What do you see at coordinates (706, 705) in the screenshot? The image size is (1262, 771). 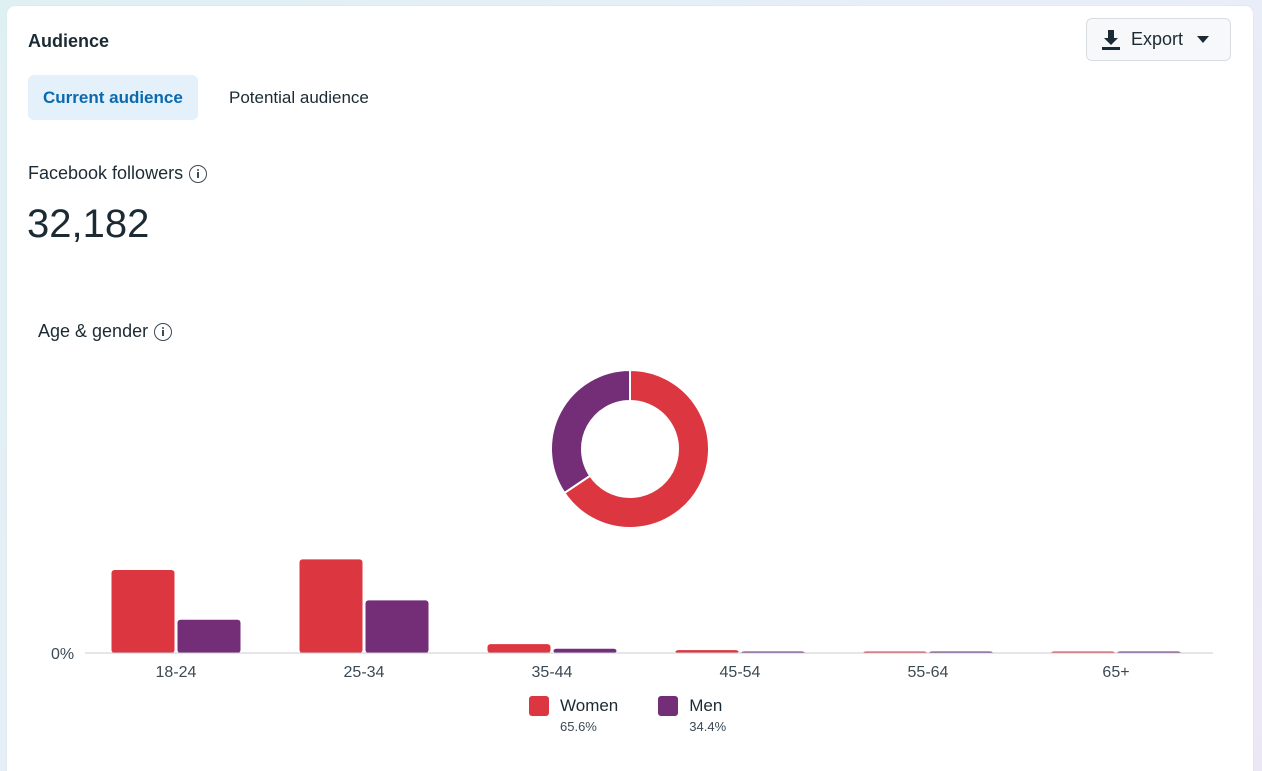 I see `legend-label-men: Men` at bounding box center [706, 705].